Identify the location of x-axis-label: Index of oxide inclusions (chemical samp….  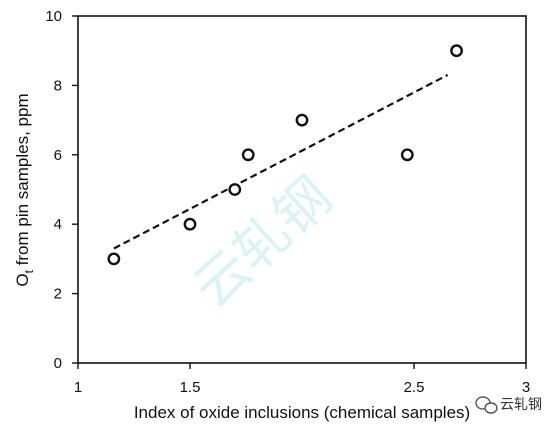
(302, 412).